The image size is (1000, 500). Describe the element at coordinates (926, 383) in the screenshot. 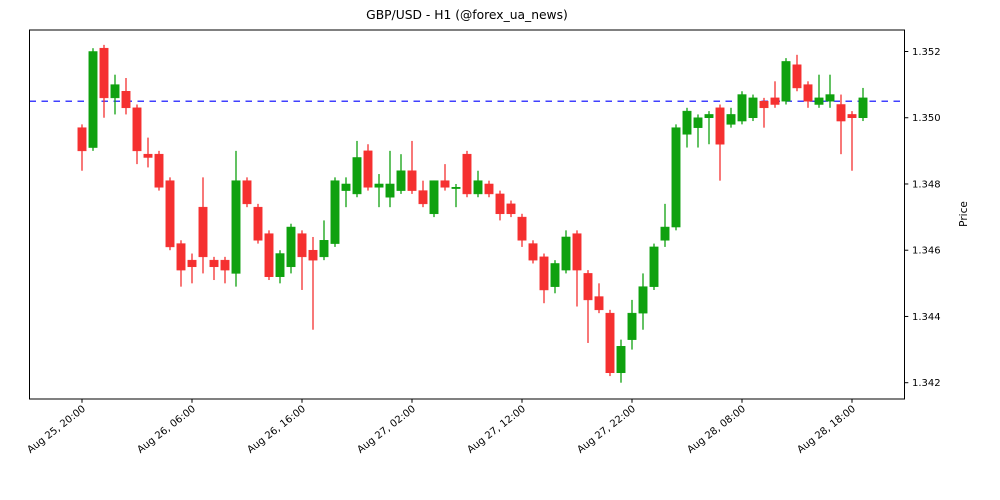

I see `y-tick-label: 1.342` at that location.